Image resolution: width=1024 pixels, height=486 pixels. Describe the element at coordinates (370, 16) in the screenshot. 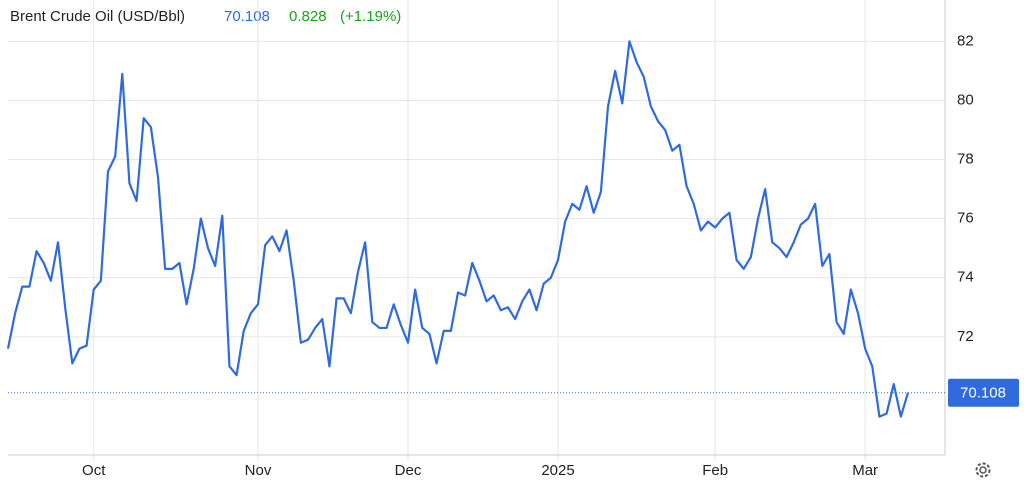

I see `price-change-percent: (+1.19%)` at that location.